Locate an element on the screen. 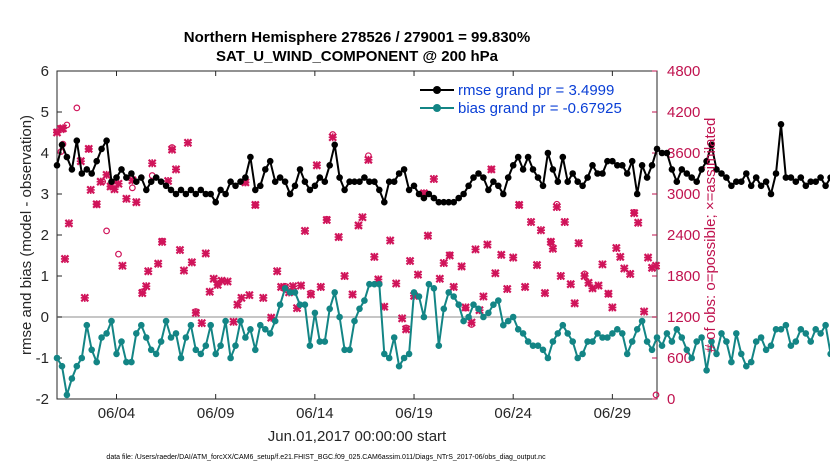 This screenshot has height=470, width=830. right-tick-label: 1800 is located at coordinates (683, 276).